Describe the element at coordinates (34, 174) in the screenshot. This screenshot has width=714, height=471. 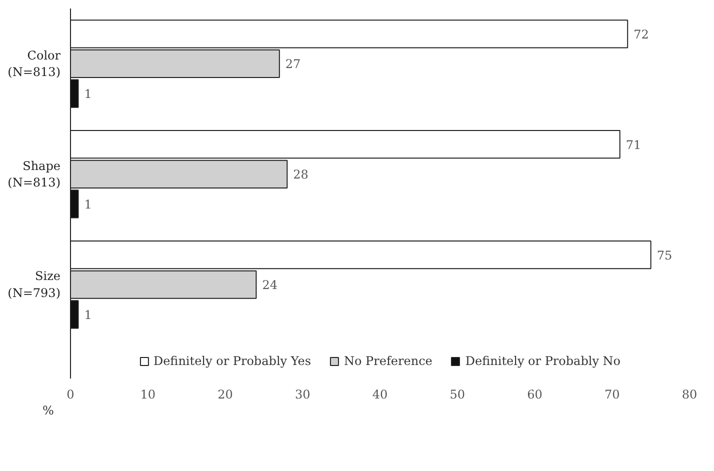
I see `y-tick-label: Shape (N=813)` at that location.